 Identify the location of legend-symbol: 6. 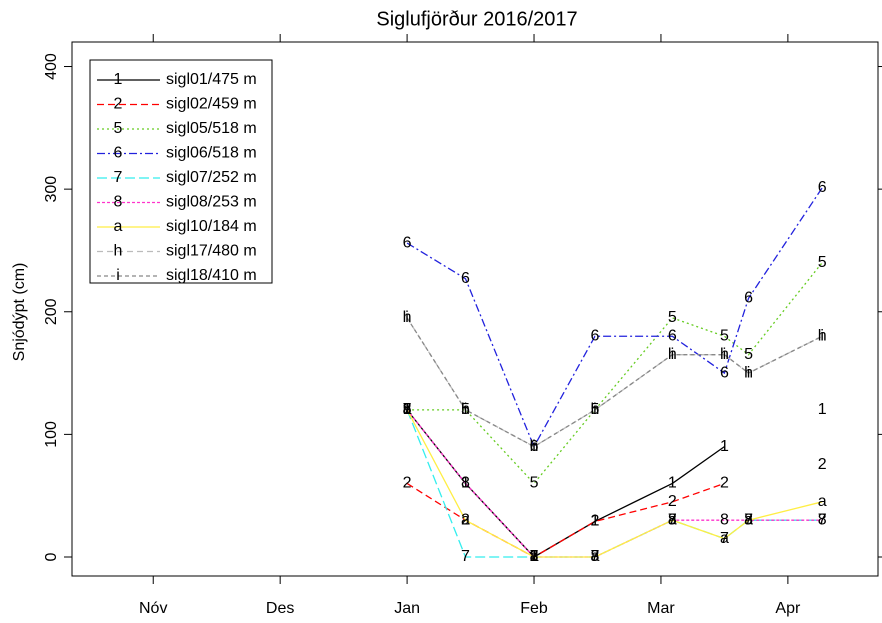
(118, 153).